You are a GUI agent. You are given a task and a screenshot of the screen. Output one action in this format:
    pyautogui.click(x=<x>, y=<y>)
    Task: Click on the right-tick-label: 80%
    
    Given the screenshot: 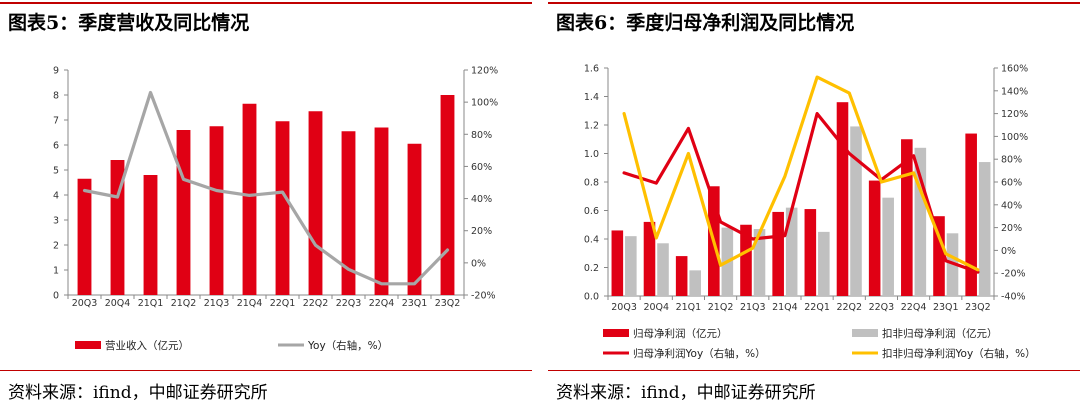 What is the action you would take?
    pyautogui.click(x=1011, y=160)
    